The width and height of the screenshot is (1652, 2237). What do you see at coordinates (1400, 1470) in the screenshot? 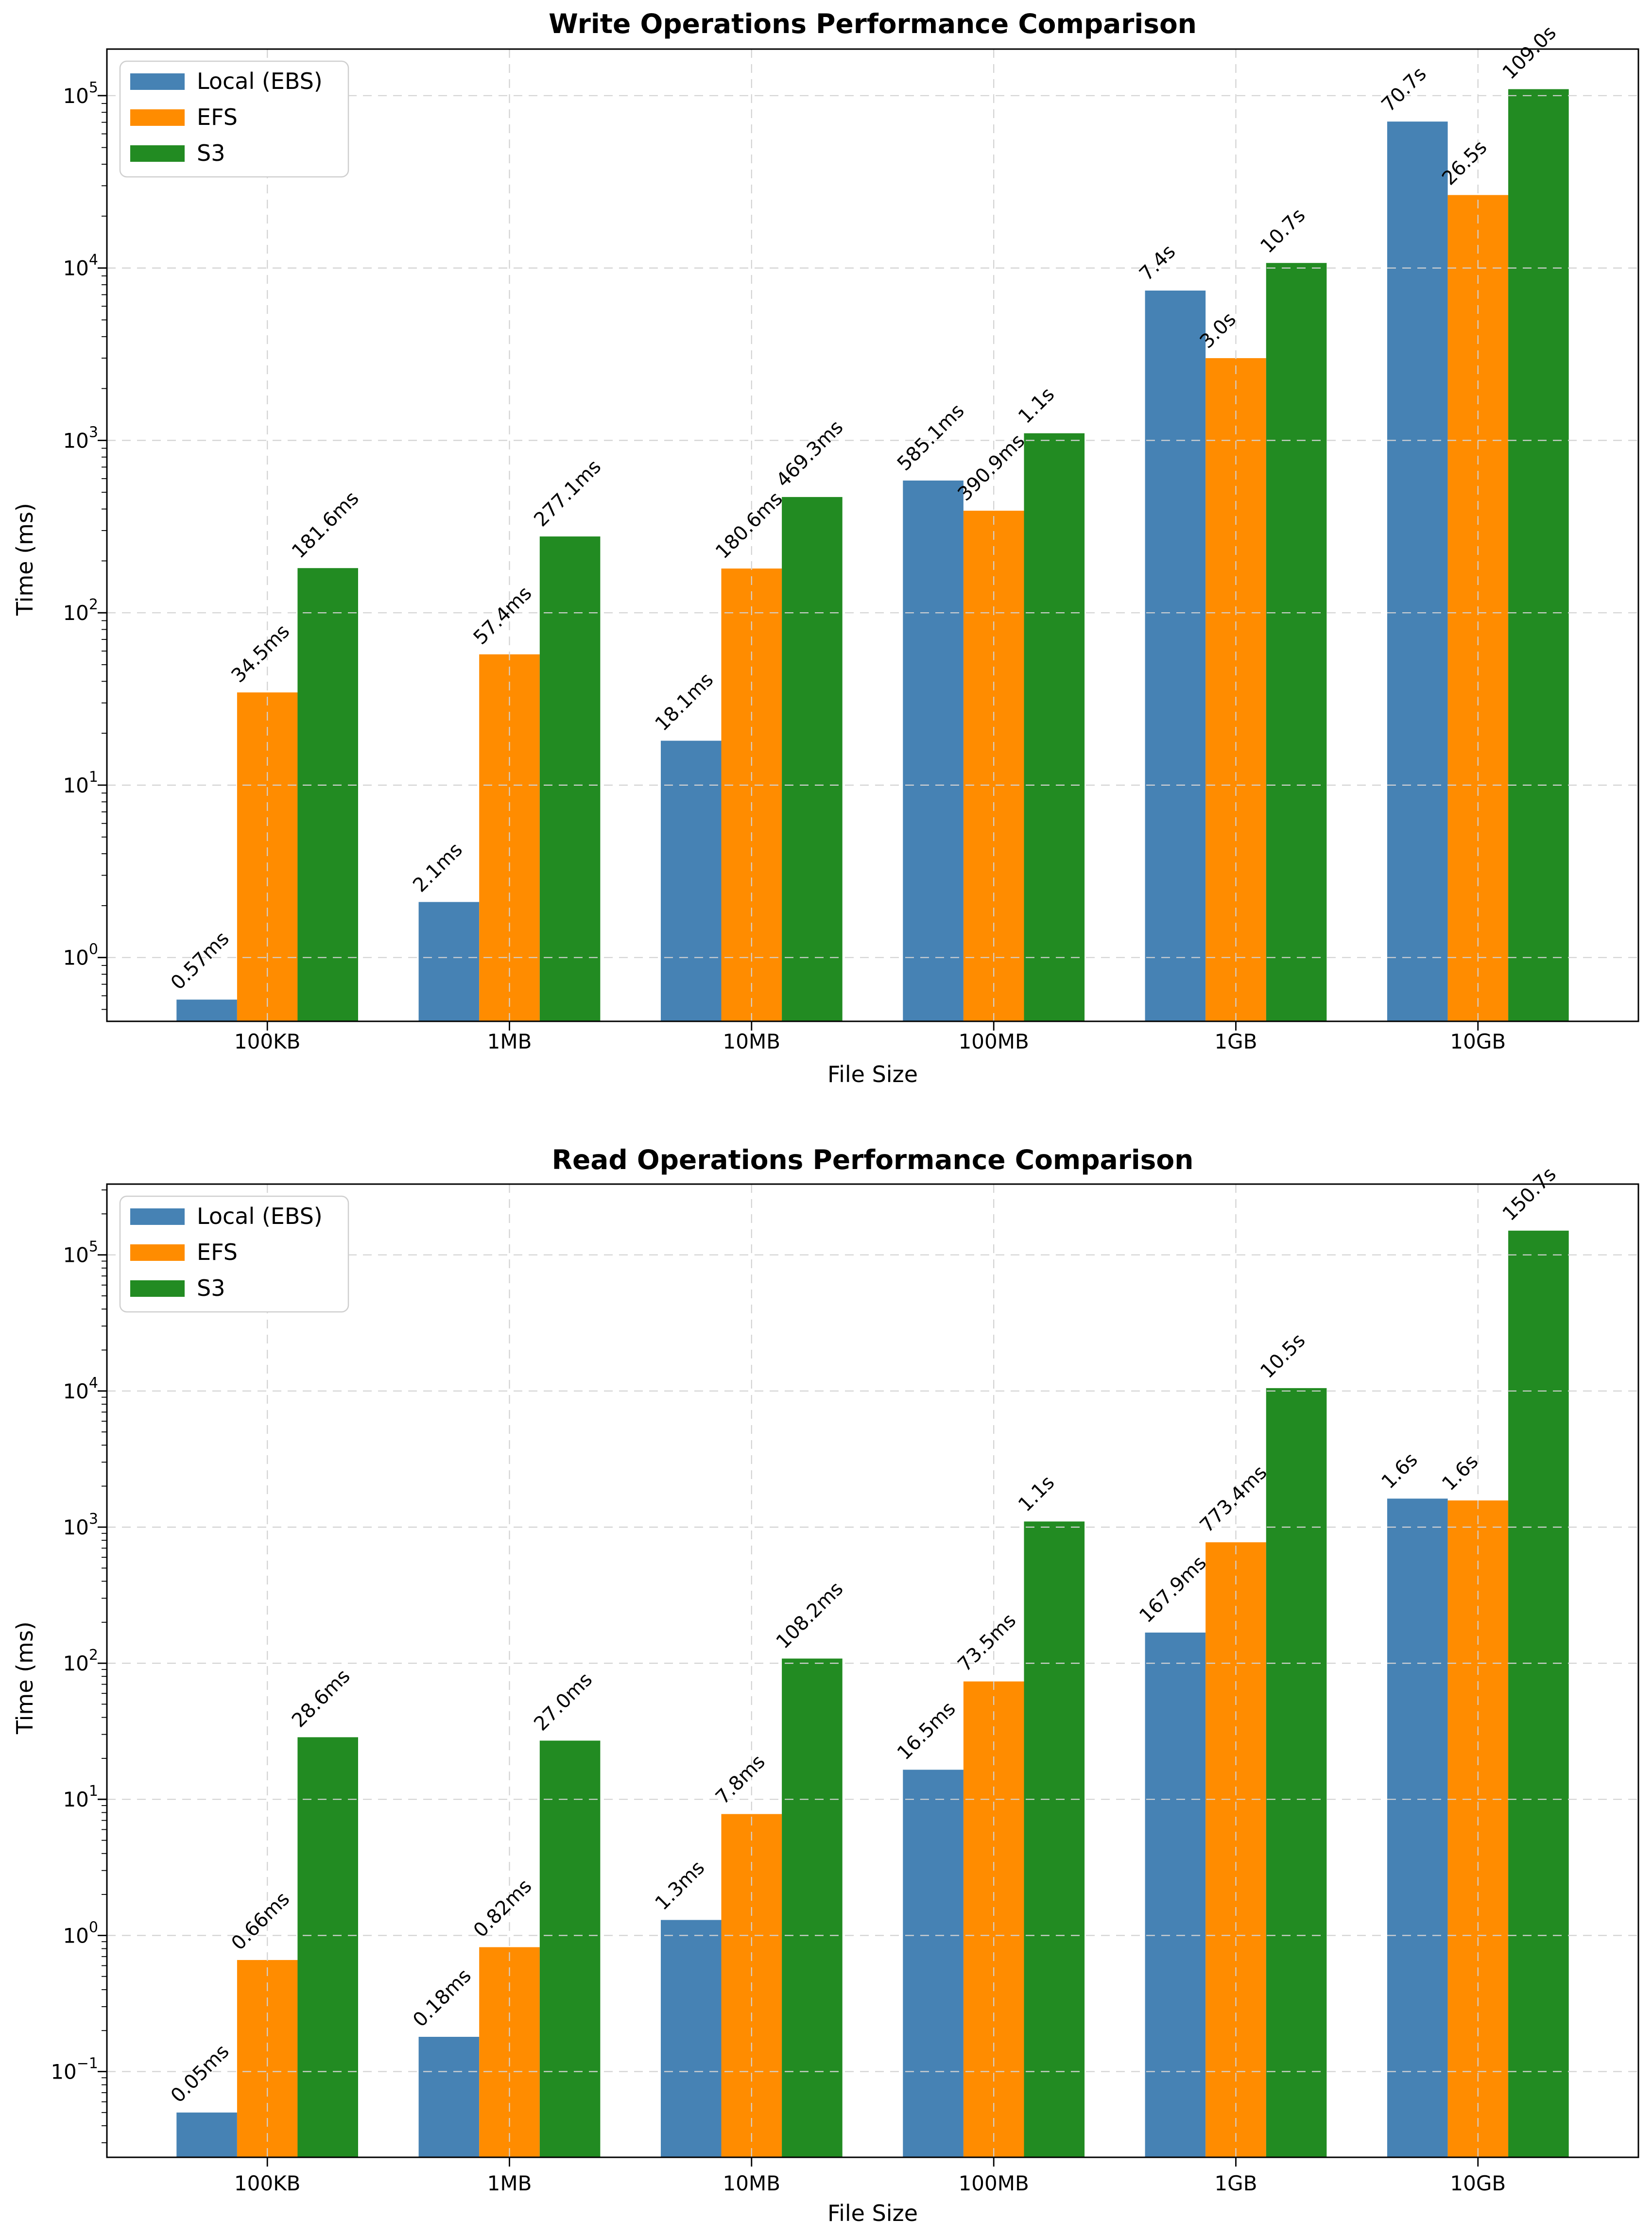
I see `bar-value-label: 1.6s` at bounding box center [1400, 1470].